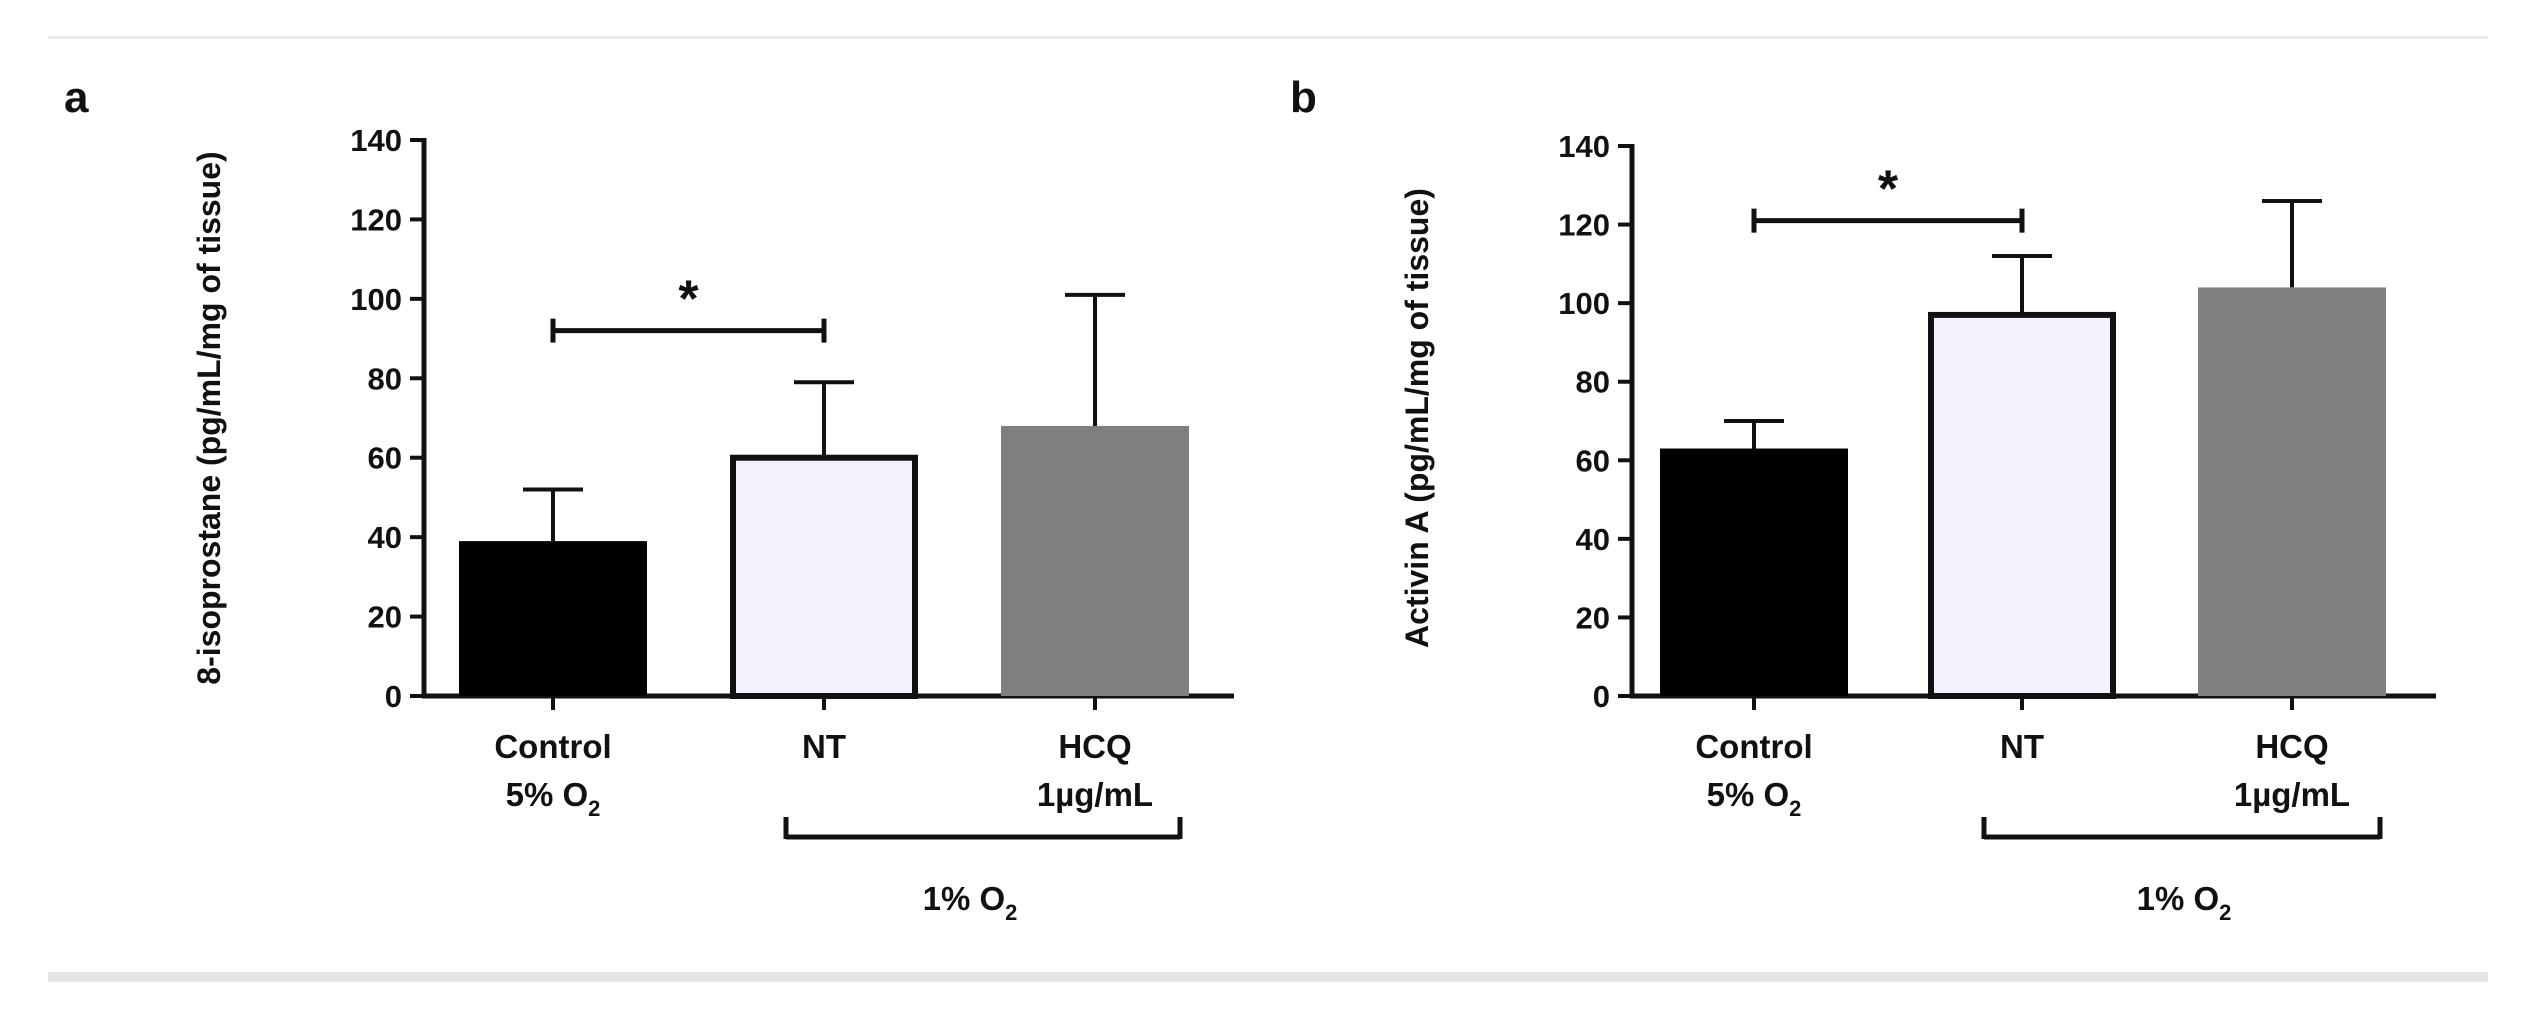  Describe the element at coordinates (1303, 97) in the screenshot. I see `panel-letter: b` at that location.